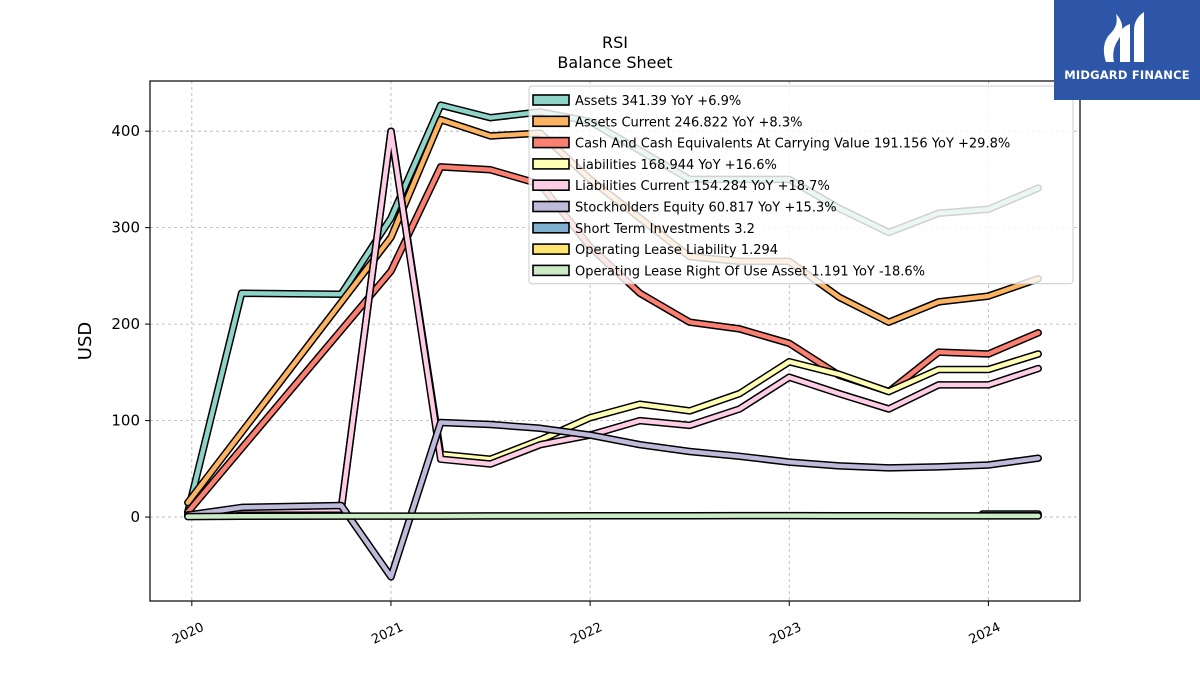 The height and width of the screenshot is (675, 1200). I want to click on legend-box, so click(801, 185).